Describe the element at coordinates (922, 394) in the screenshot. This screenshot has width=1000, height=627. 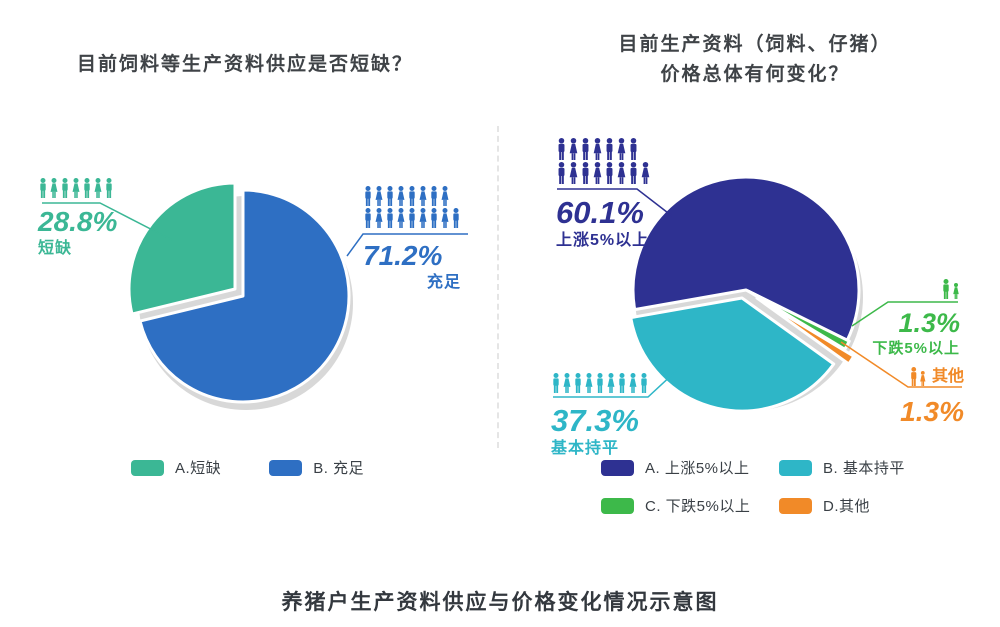
I see `other-callout: 其他 1.3%` at that location.